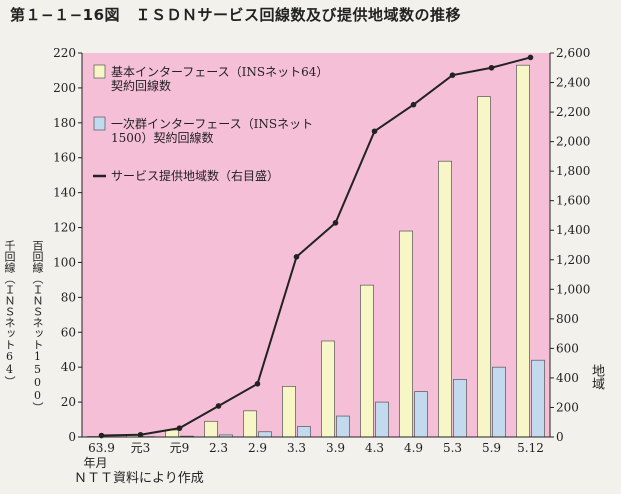 This screenshot has width=621, height=494. I want to click on x-tick-label: 元3, so click(141, 448).